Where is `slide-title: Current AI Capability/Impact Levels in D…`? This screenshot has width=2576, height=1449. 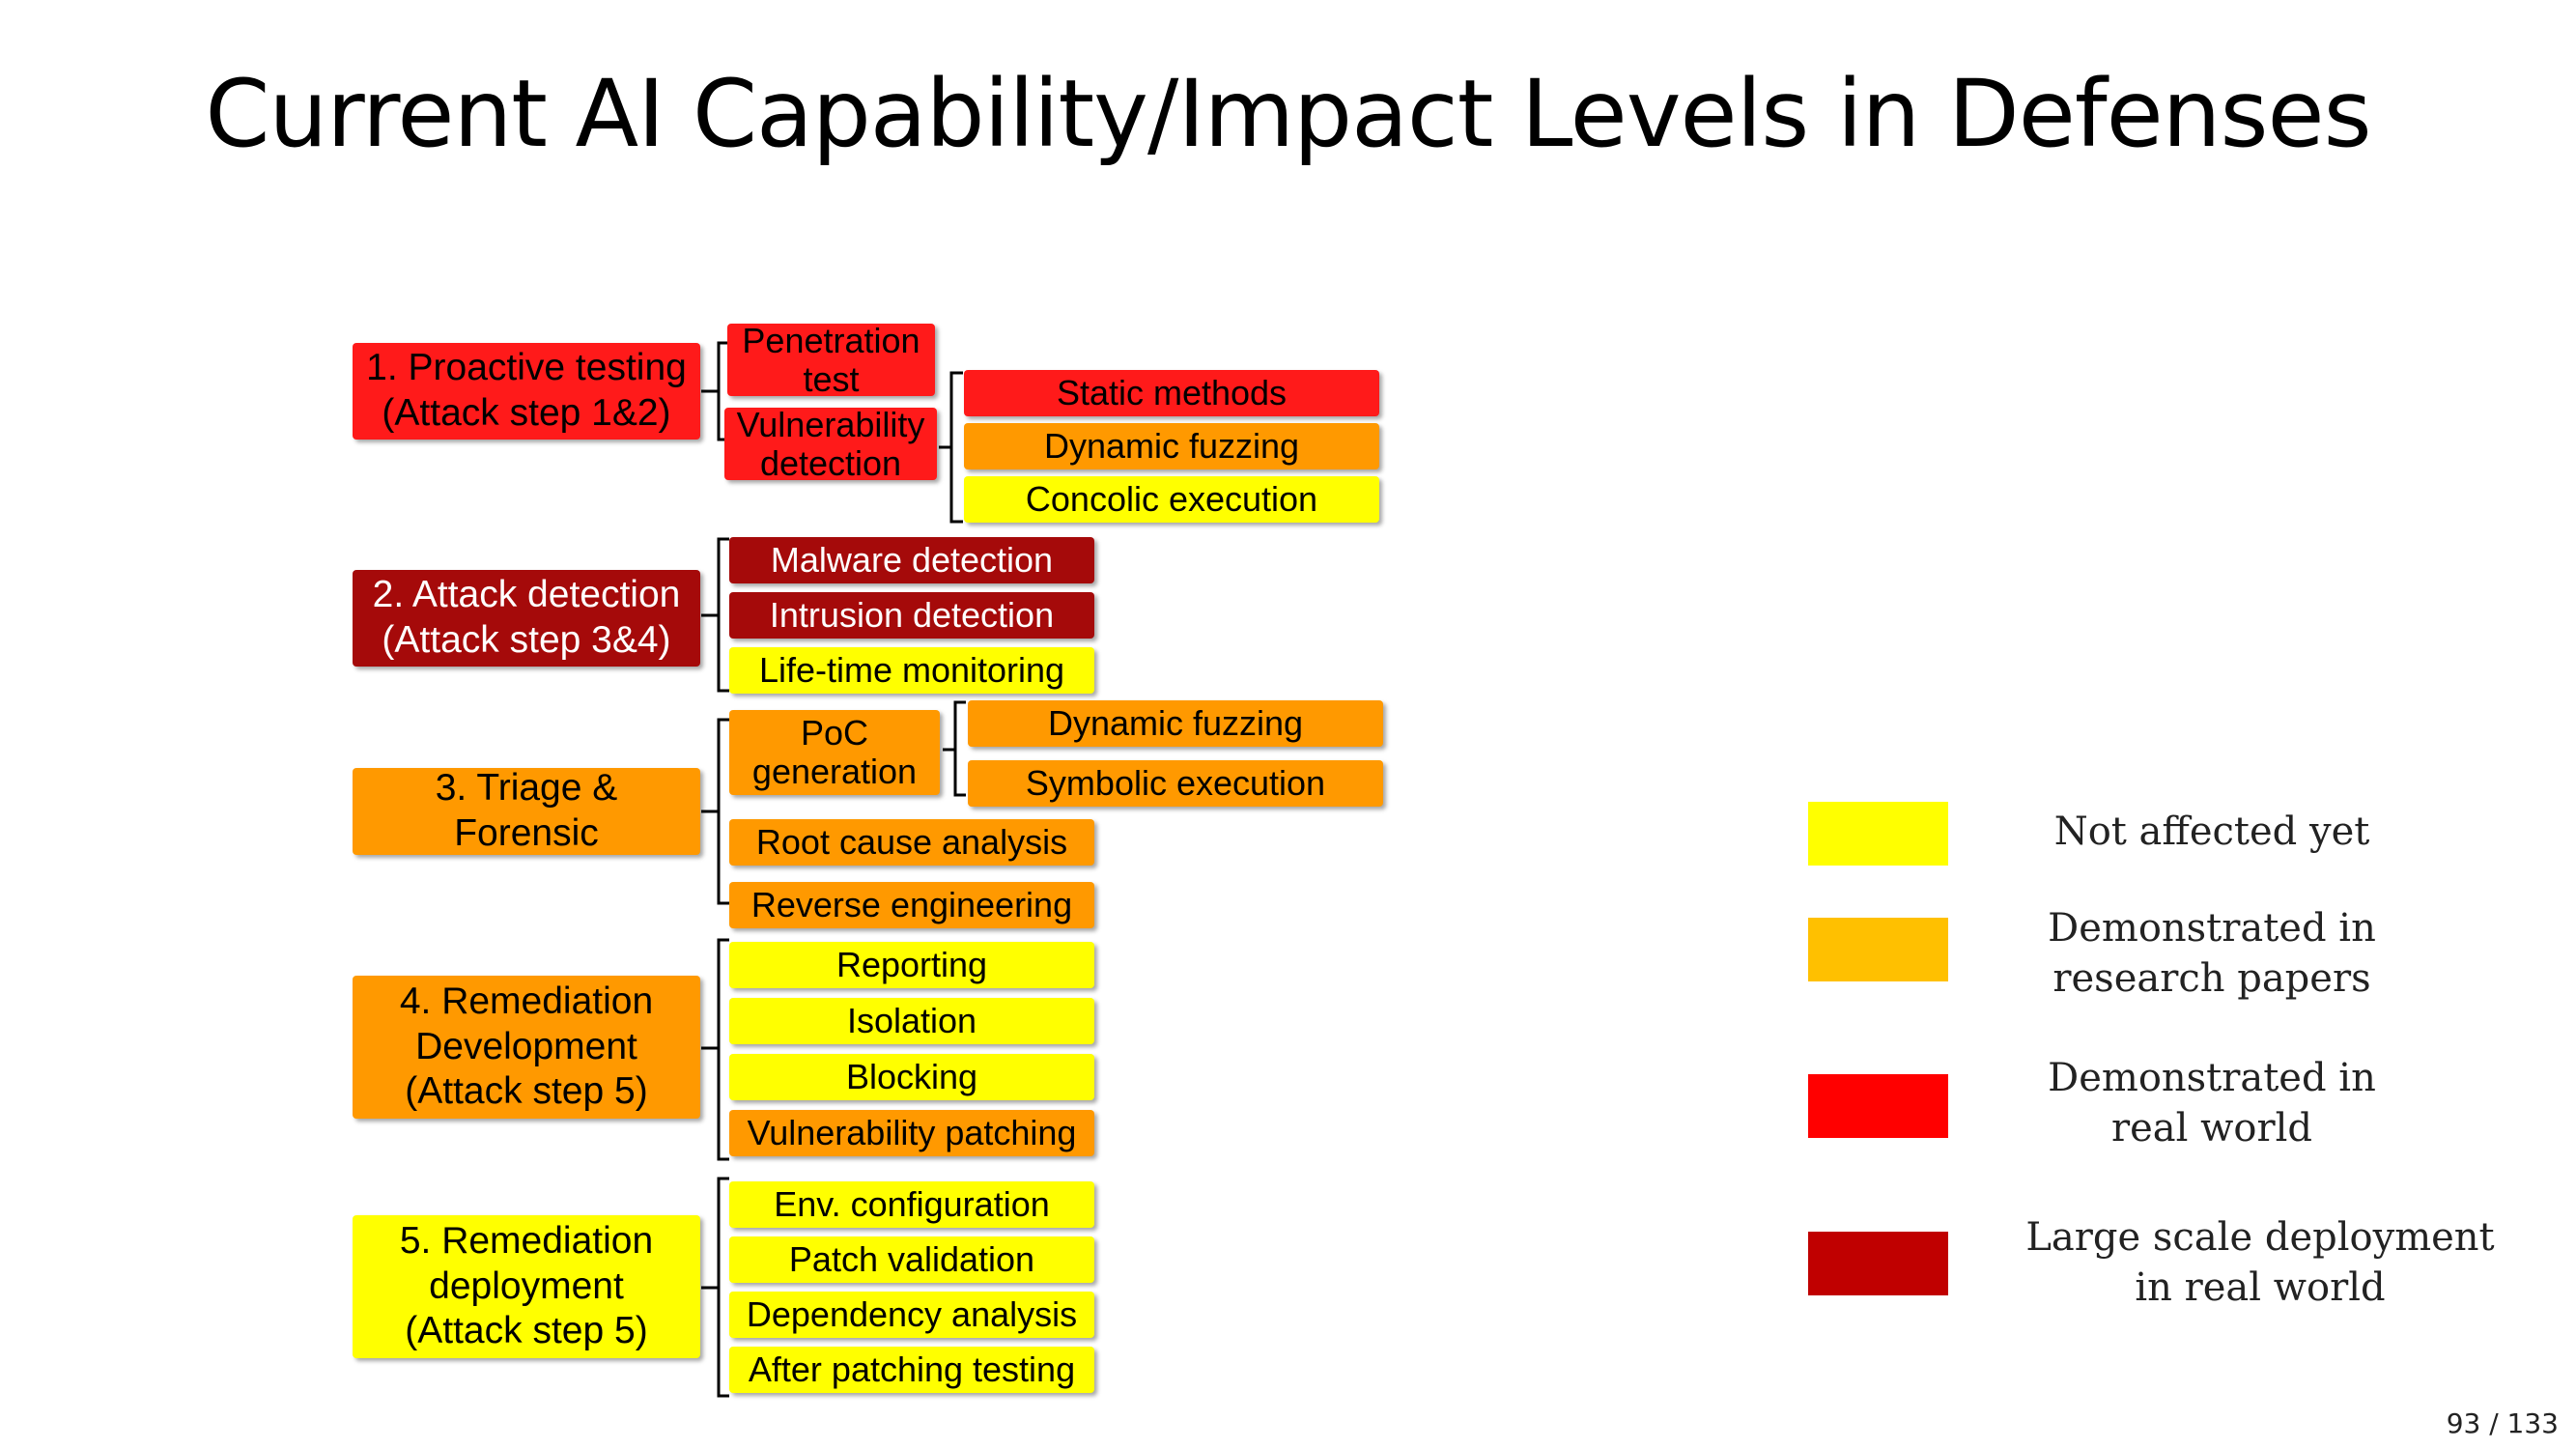 slide-title: Current AI Capability/Impact Levels in D… is located at coordinates (1288, 114).